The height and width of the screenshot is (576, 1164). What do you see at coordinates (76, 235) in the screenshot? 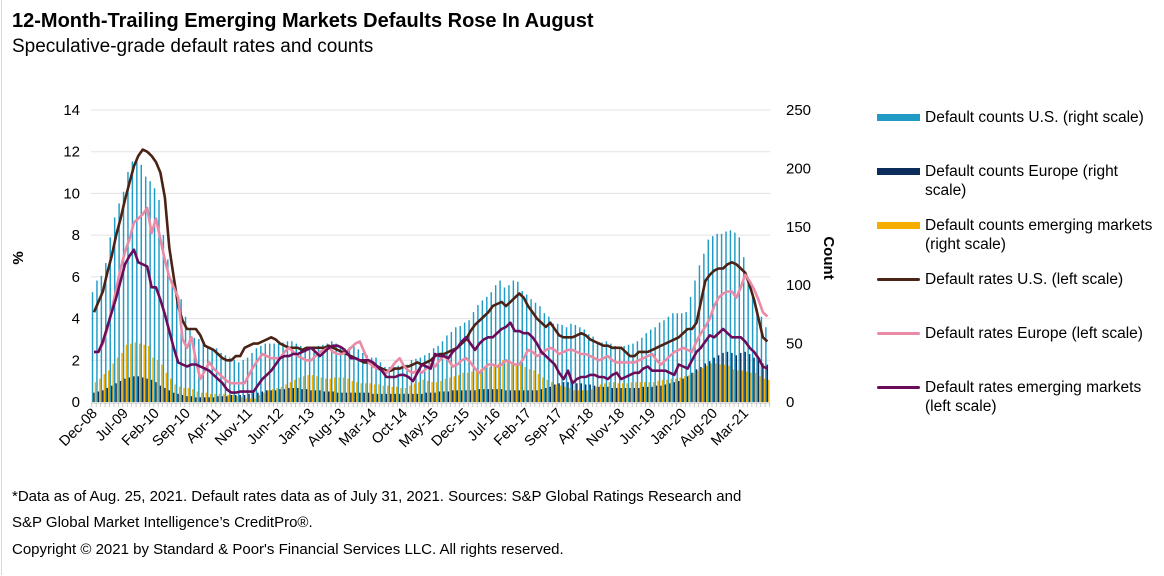
I see `left-axis-tick-label: 8` at bounding box center [76, 235].